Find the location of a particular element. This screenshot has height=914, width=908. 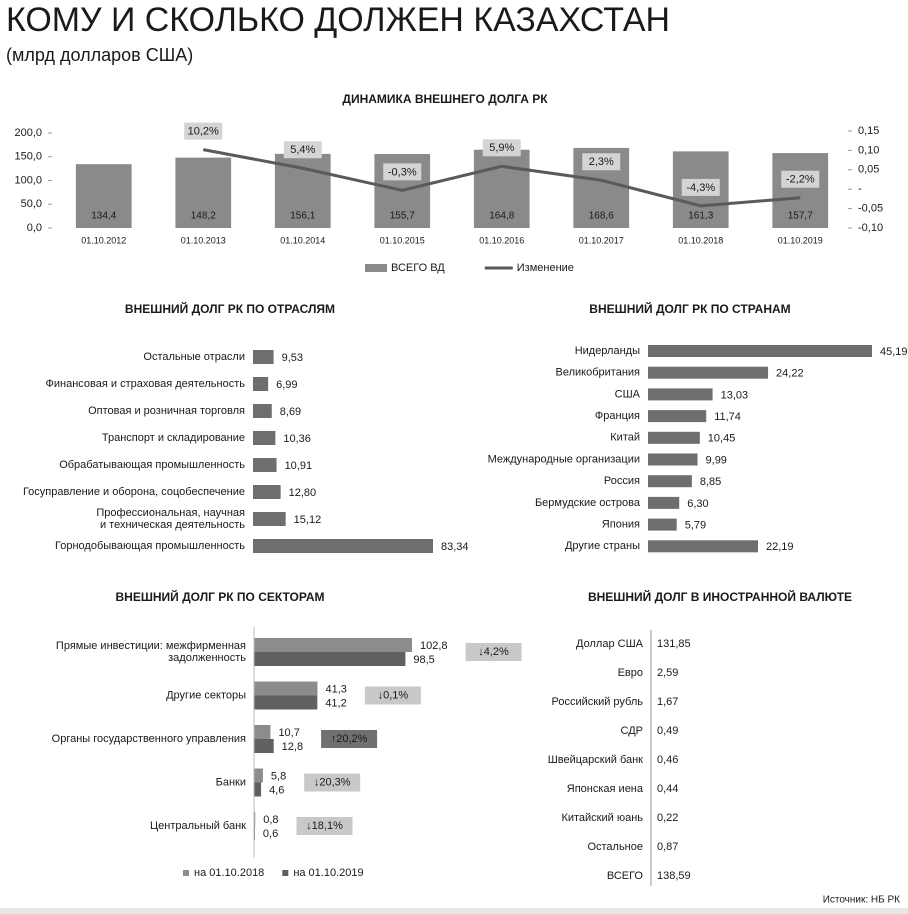

line-value-label: -2,2% is located at coordinates (800, 180).